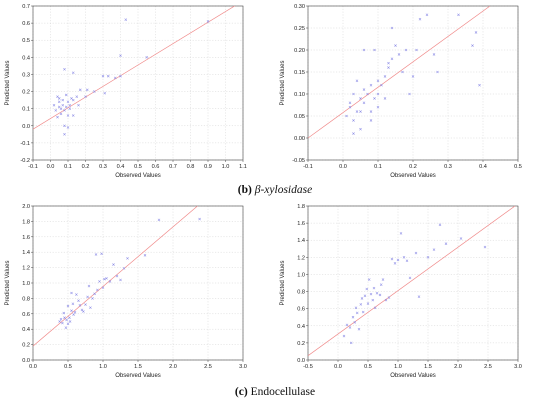  What do you see at coordinates (25, 161) in the screenshot?
I see `y-tick-label: -0.2` at bounding box center [25, 161].